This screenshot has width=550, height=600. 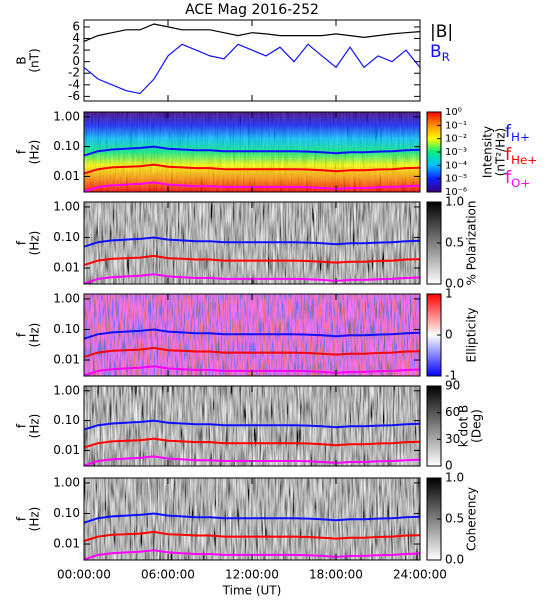 I want to click on x-tick-label: 12:00:00, so click(x=252, y=575).